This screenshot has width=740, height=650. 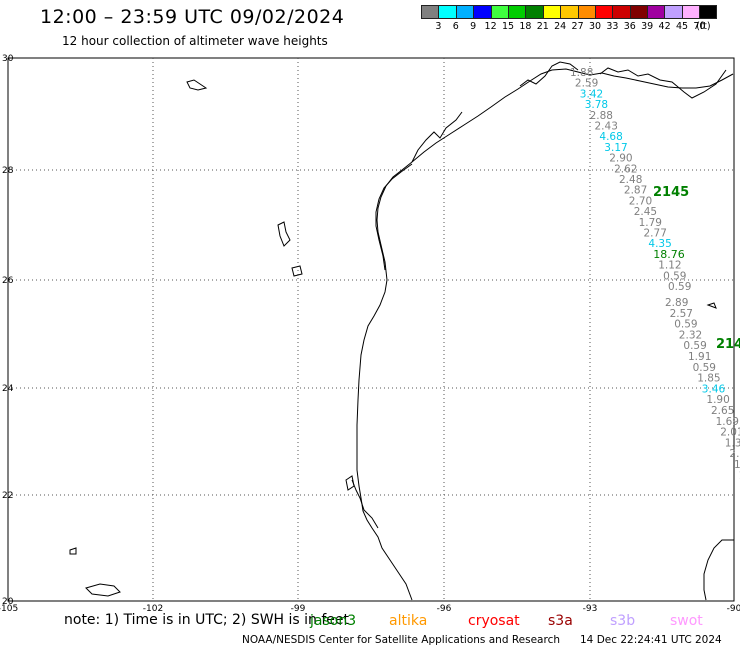 What do you see at coordinates (596, 105) in the screenshot?
I see `wave-height-value: 3.78` at bounding box center [596, 105].